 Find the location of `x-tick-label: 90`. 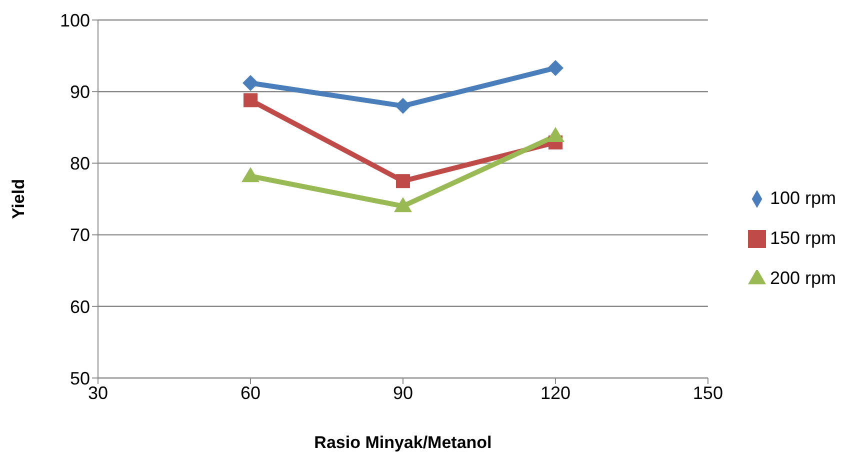

x-tick-label: 90 is located at coordinates (402, 392).